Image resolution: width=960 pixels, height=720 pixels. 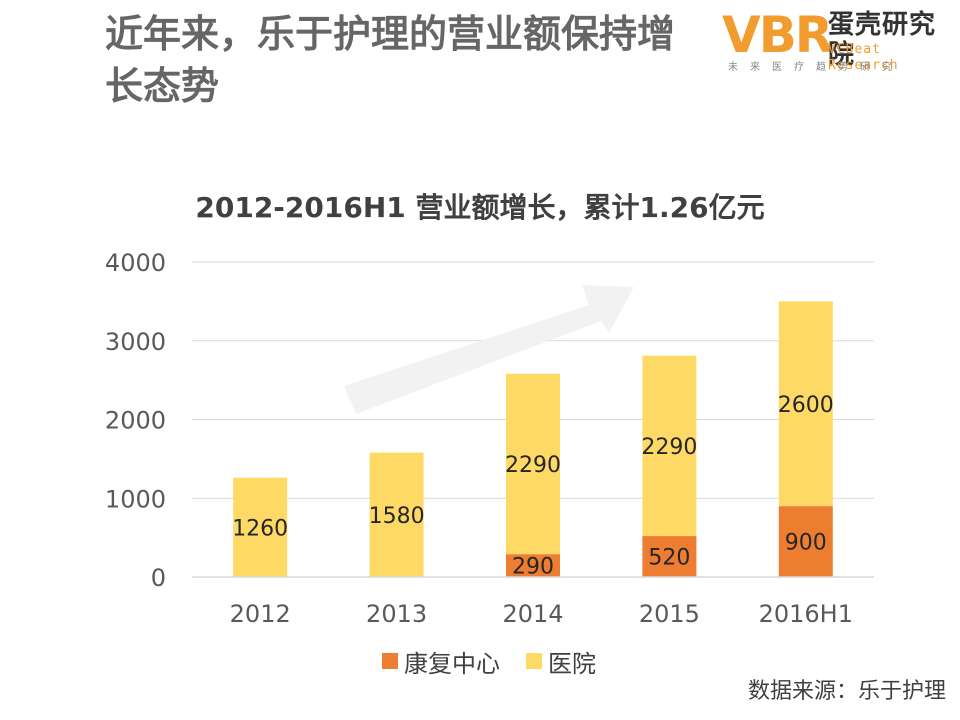 What do you see at coordinates (260, 614) in the screenshot?
I see `x-tick-label-2012: 2012` at bounding box center [260, 614].